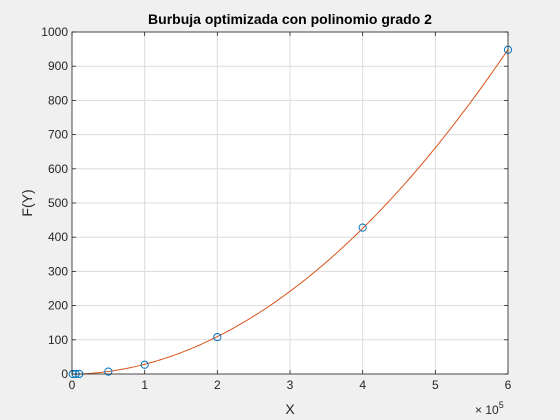 This screenshot has width=560, height=420. What do you see at coordinates (508, 385) in the screenshot?
I see `x-tick-label: 6` at bounding box center [508, 385].